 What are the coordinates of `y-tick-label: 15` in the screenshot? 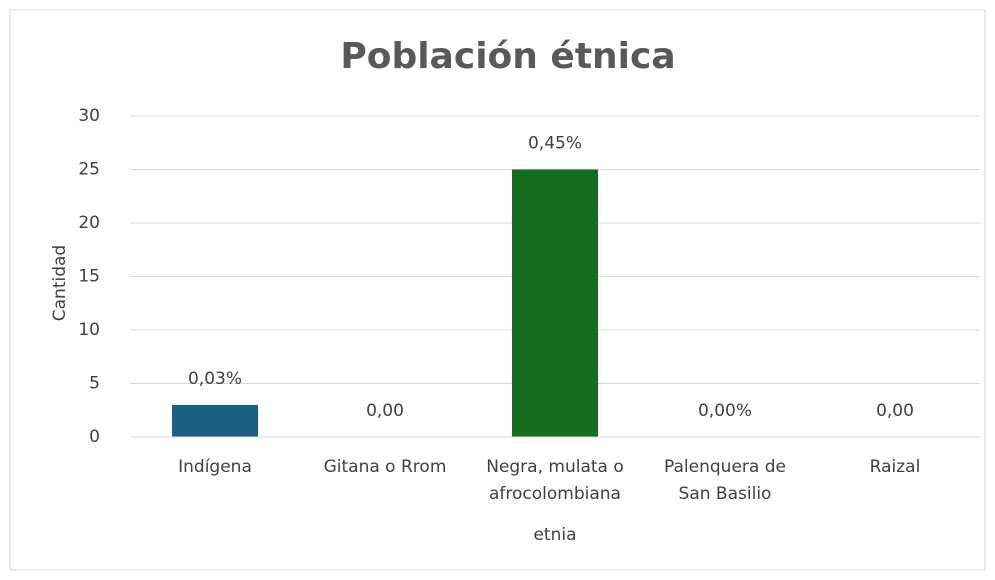 It's located at (89, 277).